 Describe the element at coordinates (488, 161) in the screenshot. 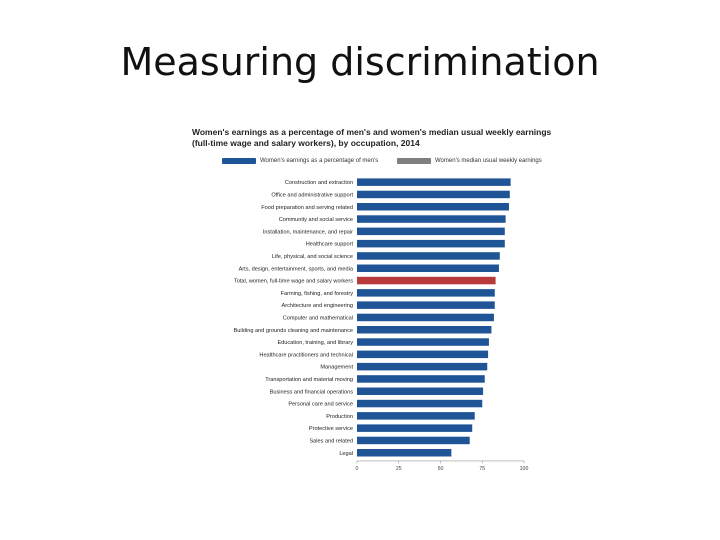

I see `legend-label: Women's median usual weekly earnings` at that location.